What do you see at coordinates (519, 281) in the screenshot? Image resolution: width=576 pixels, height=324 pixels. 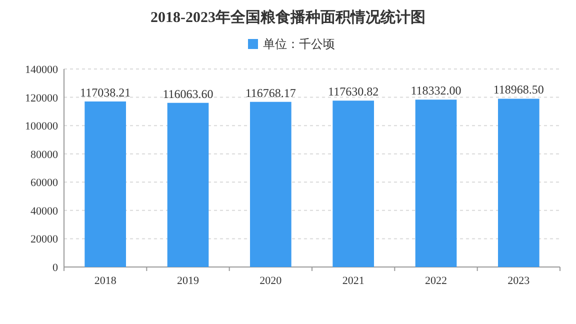 I see `x-tick-label: 2023` at bounding box center [519, 281].